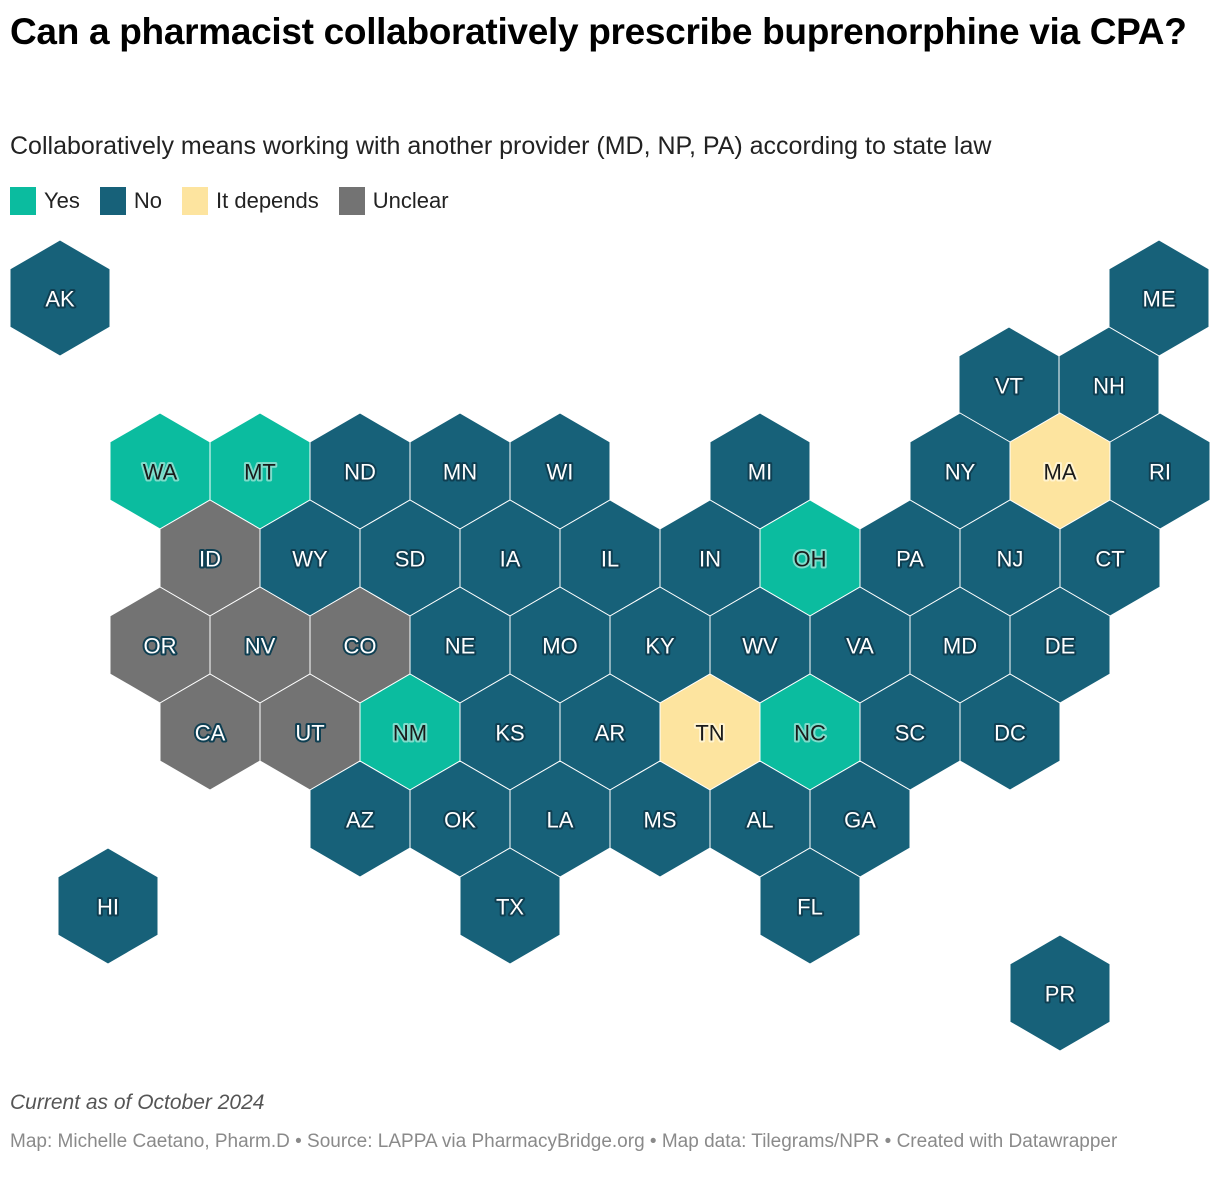 The height and width of the screenshot is (1192, 1220). I want to click on state-hex-ne: NE, so click(460, 645).